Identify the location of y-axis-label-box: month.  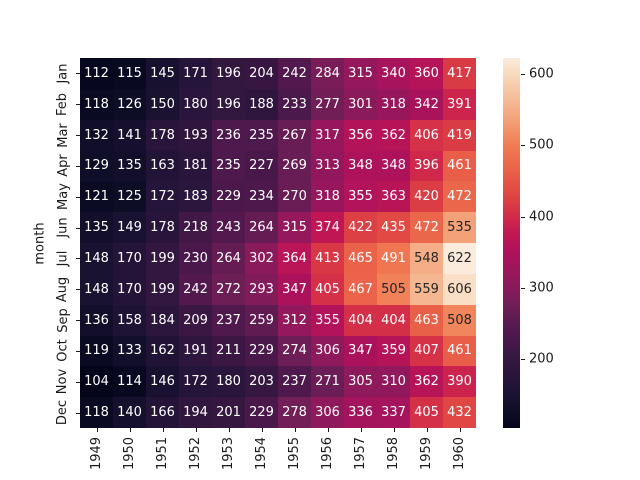
(40, 243).